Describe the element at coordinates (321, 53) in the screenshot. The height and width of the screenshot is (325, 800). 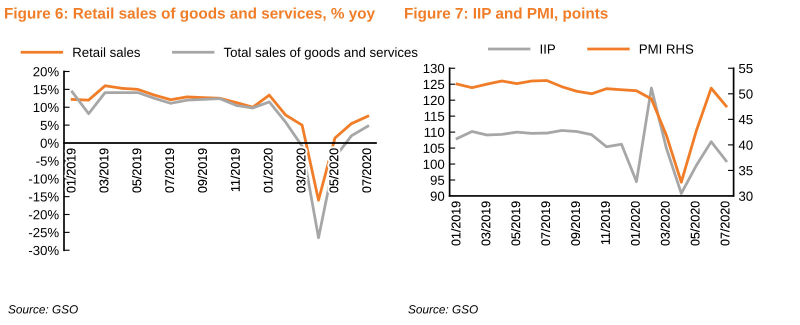
I see `legend-label: Total sales of goods and services` at that location.